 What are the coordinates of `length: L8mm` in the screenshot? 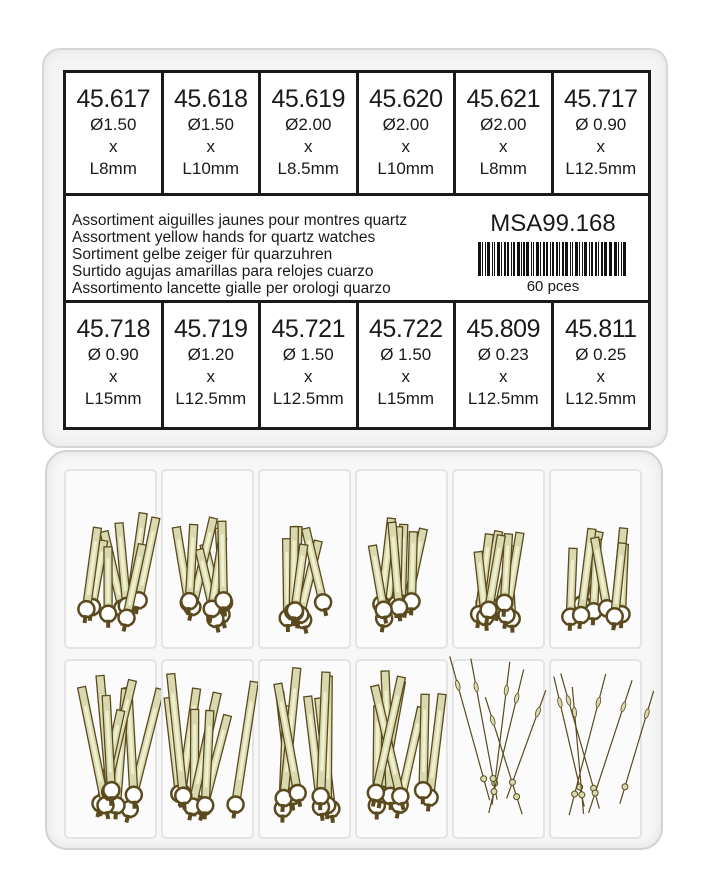 It's located at (113, 168).